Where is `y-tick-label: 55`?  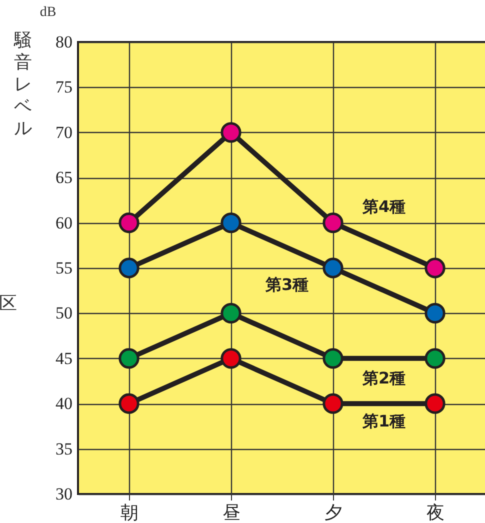
y-tick-label: 55 is located at coordinates (64, 268).